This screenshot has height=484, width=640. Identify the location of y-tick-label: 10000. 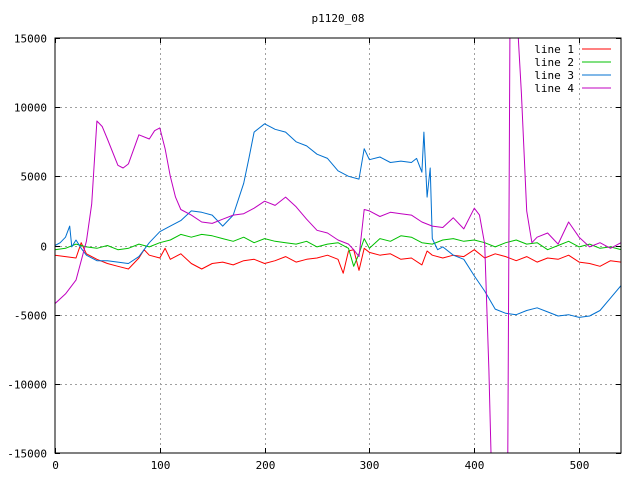
(30, 108).